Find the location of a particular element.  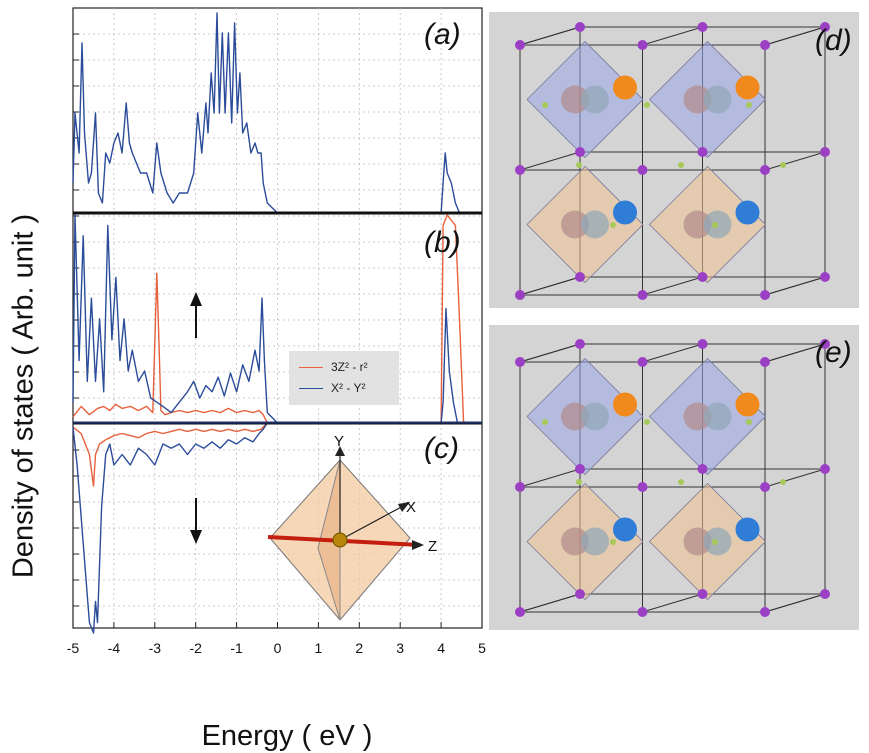

x-tick-label: 3 is located at coordinates (400, 648).